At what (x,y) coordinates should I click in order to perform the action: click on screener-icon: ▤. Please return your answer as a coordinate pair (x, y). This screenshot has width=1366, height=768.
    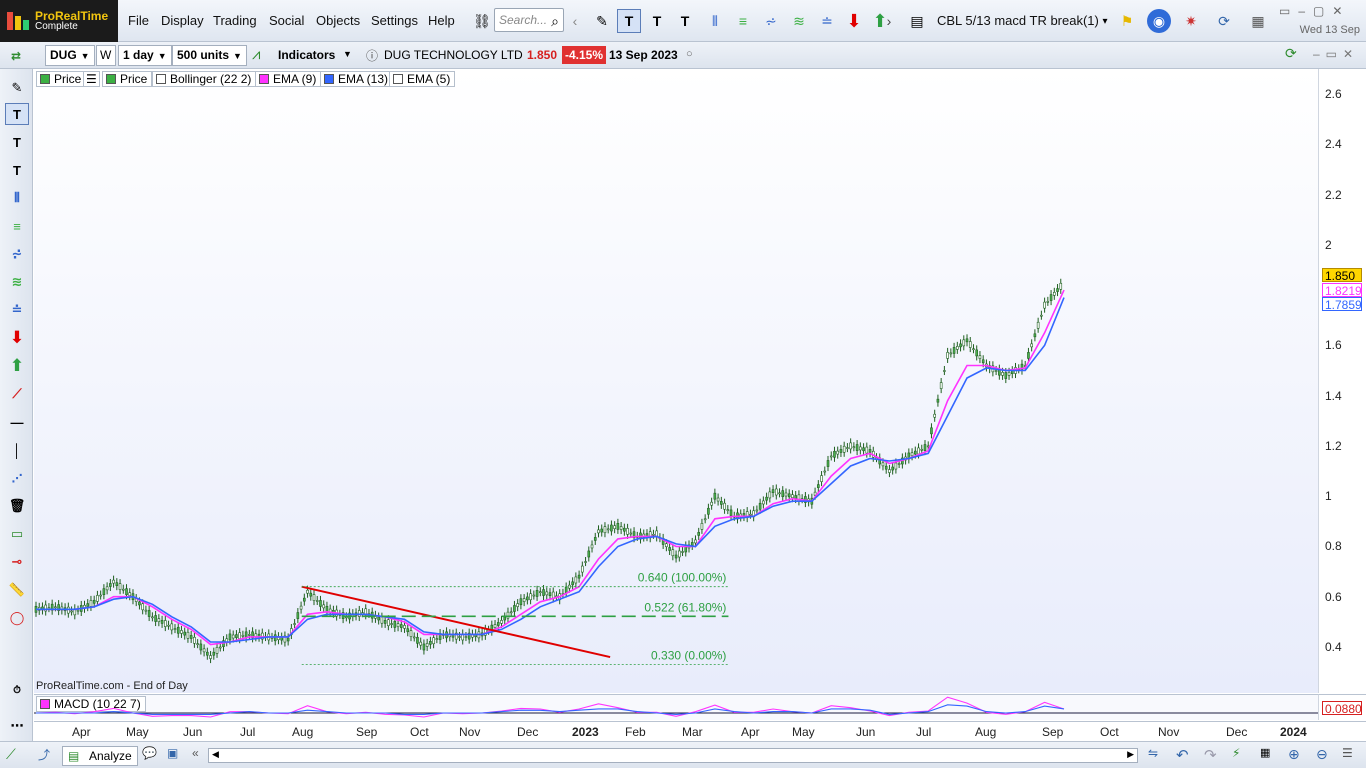
    Looking at the image, I should click on (917, 20).